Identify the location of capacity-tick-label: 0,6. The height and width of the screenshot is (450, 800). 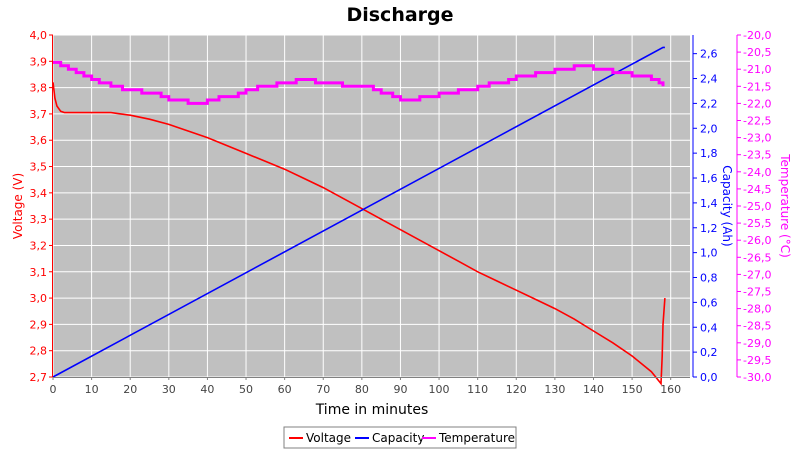
(709, 302).